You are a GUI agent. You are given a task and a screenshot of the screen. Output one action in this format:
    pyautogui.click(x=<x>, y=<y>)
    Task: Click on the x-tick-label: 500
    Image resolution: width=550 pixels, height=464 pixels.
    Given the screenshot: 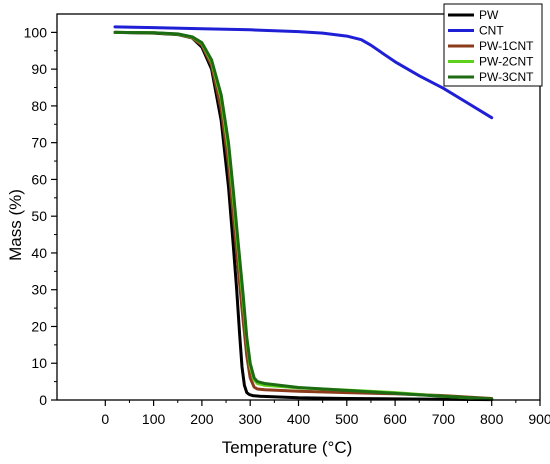 What is the action you would take?
    pyautogui.click(x=347, y=419)
    